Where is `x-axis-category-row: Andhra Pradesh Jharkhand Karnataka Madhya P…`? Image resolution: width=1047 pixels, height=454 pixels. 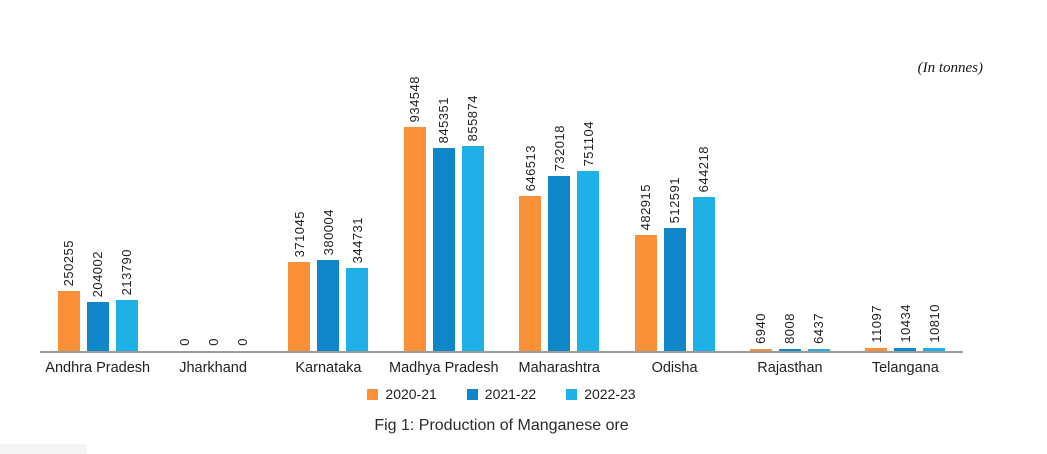
x-axis-category-row: Andhra Pradesh Jharkhand Karnataka Madhya P… is located at coordinates (501, 368).